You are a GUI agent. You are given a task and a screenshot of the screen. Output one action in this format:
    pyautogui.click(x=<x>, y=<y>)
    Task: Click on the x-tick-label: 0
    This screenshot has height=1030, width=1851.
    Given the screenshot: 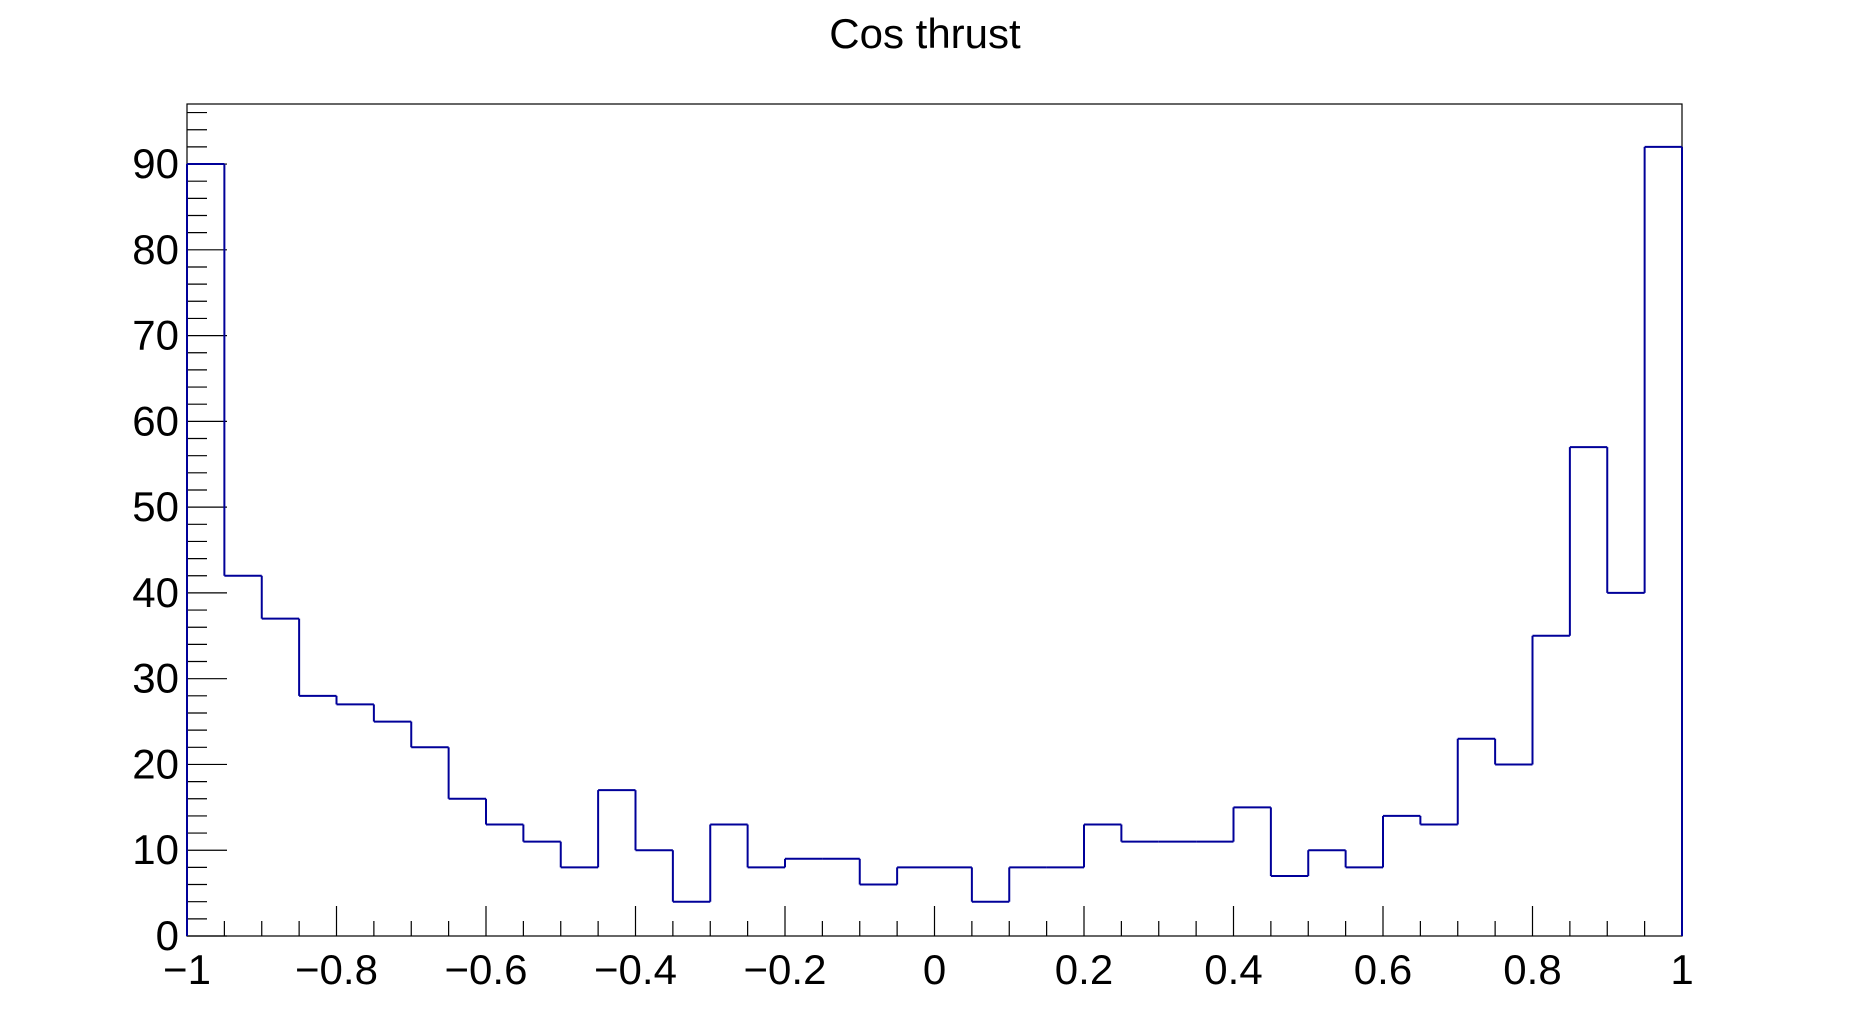 What is the action you would take?
    pyautogui.click(x=934, y=969)
    